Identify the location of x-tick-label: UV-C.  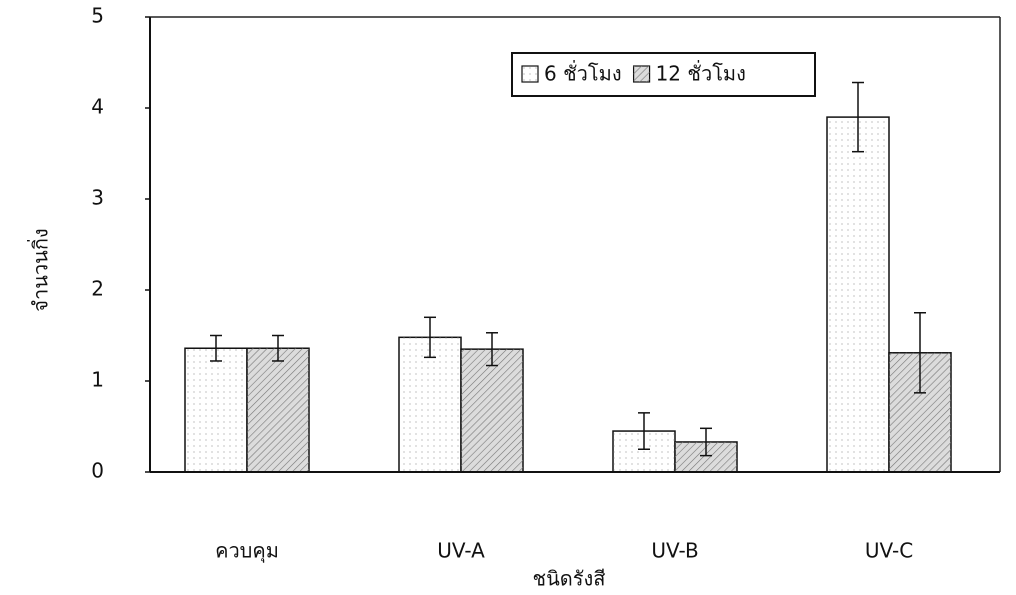
(889, 551).